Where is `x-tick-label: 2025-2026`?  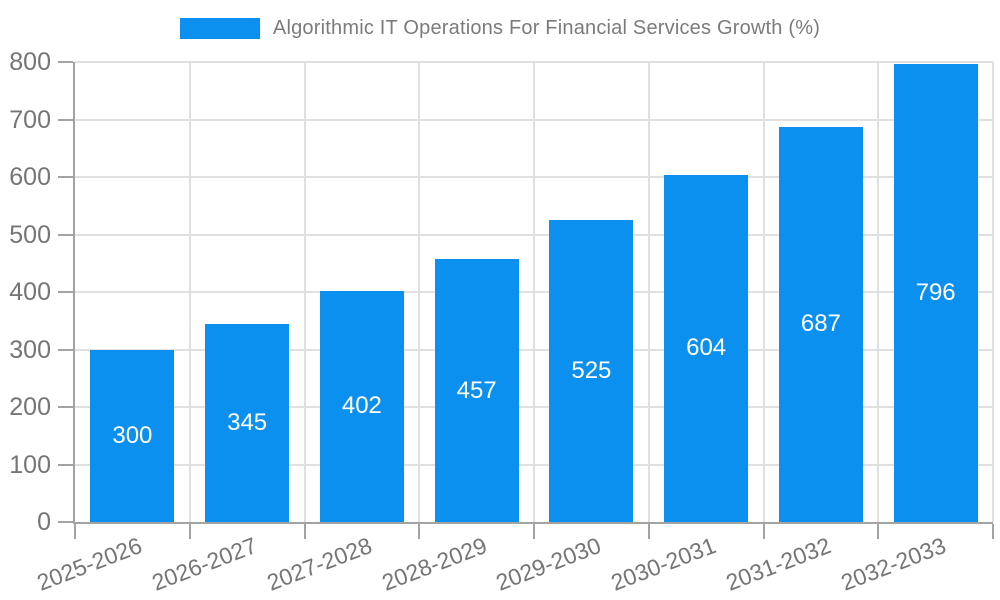
x-tick-label: 2025-2026 is located at coordinates (89, 564).